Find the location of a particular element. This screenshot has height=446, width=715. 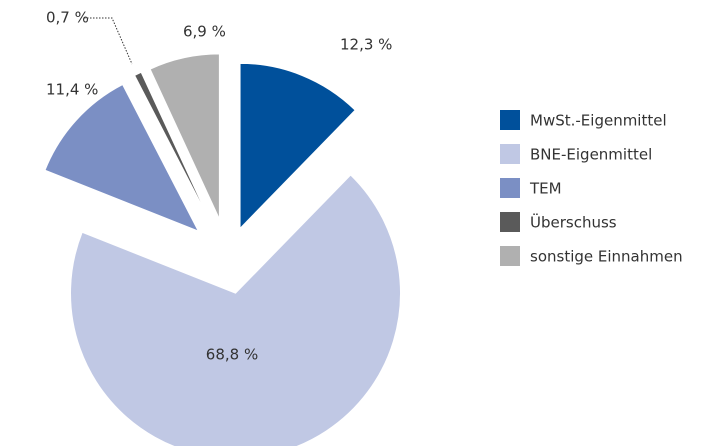

data-label: 6,9 % is located at coordinates (204, 32).